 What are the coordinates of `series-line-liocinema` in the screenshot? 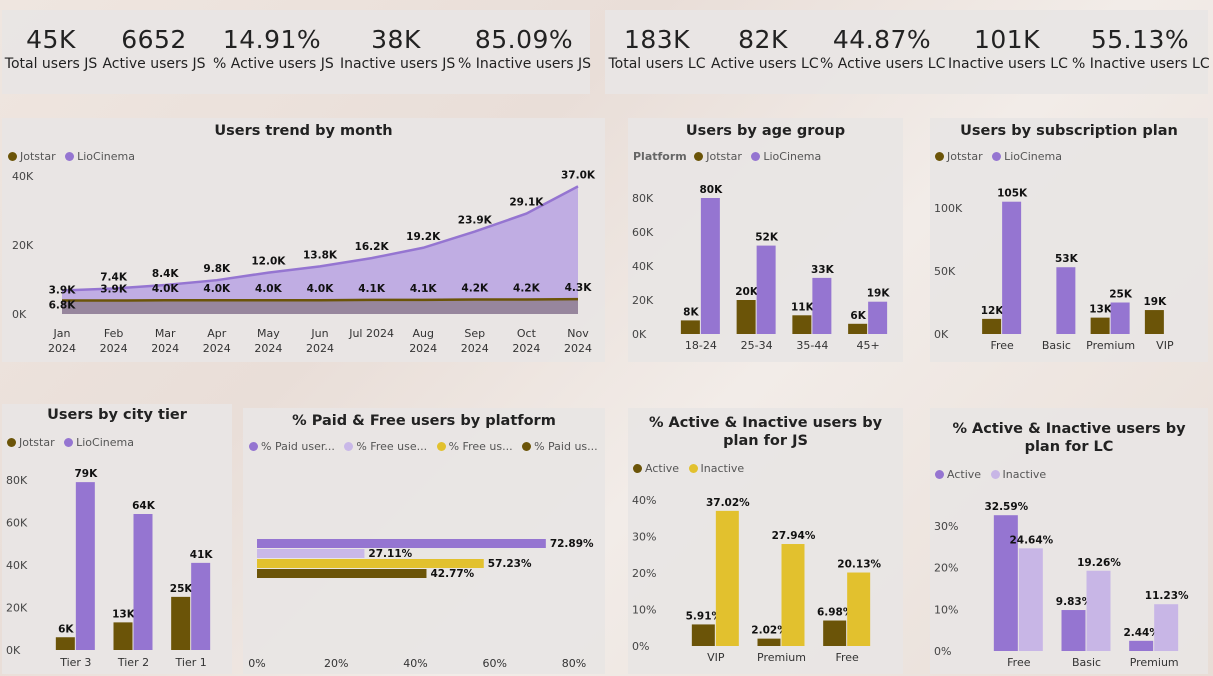 It's located at (320, 238).